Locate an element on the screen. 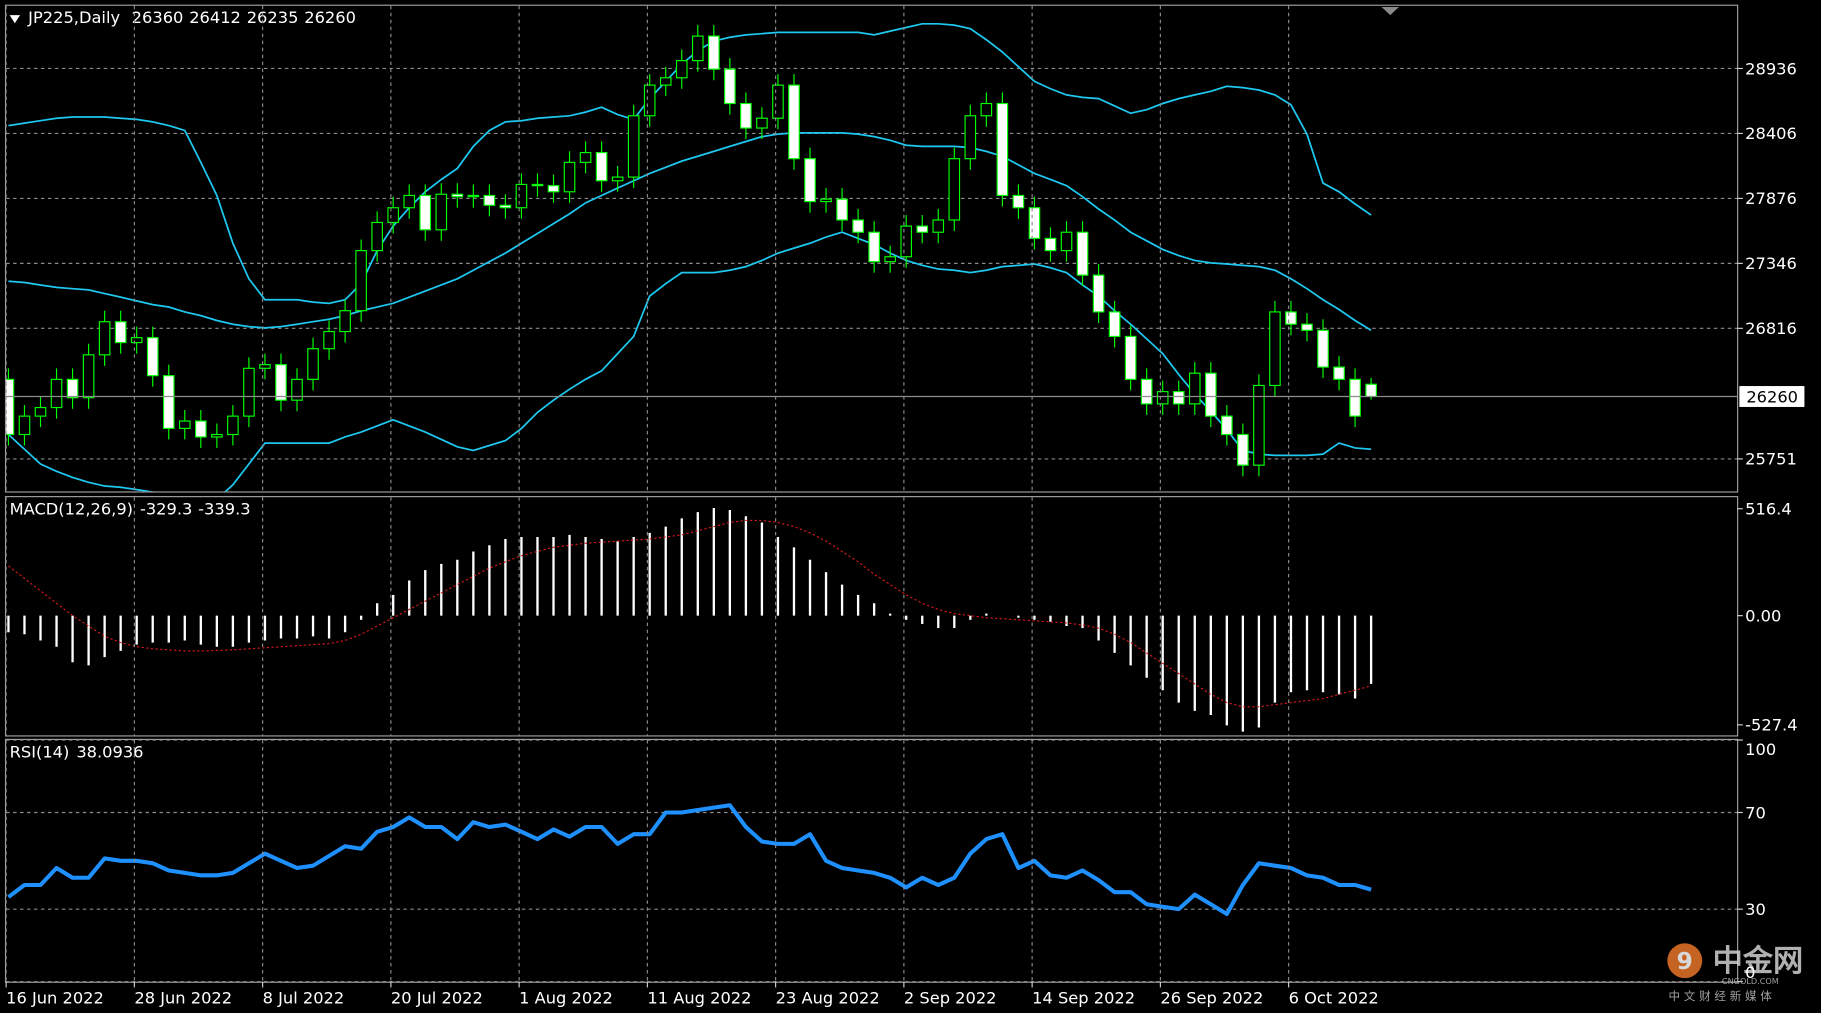 The width and height of the screenshot is (1821, 1013). y-tick-label: 28406 is located at coordinates (1771, 133).